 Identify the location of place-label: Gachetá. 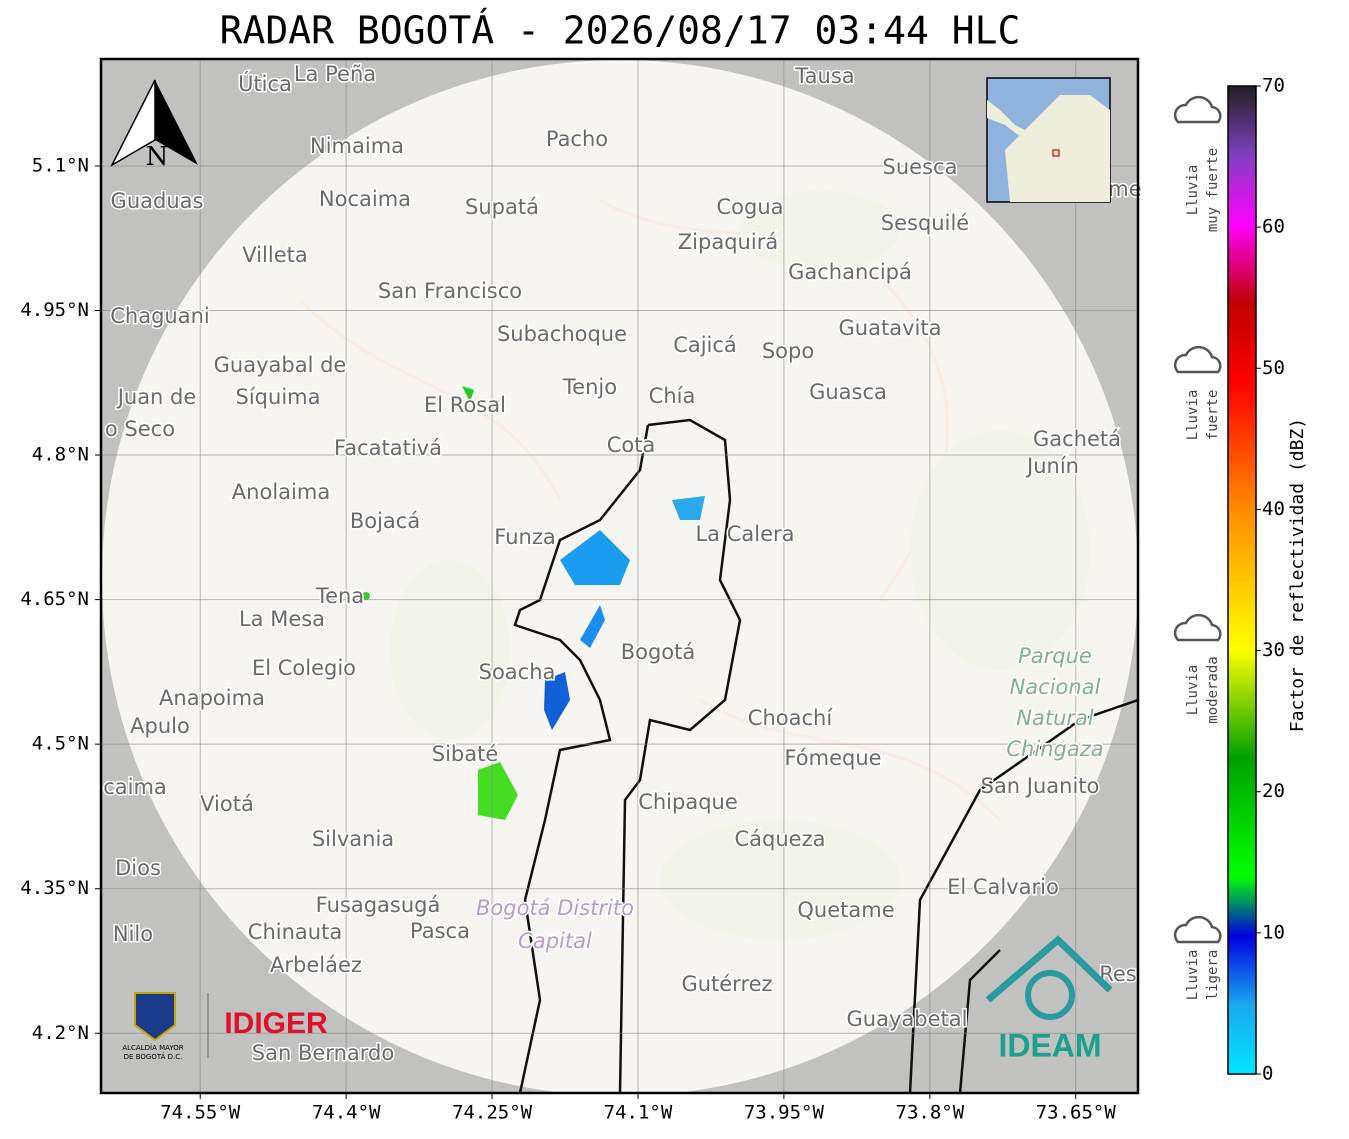
(1077, 439).